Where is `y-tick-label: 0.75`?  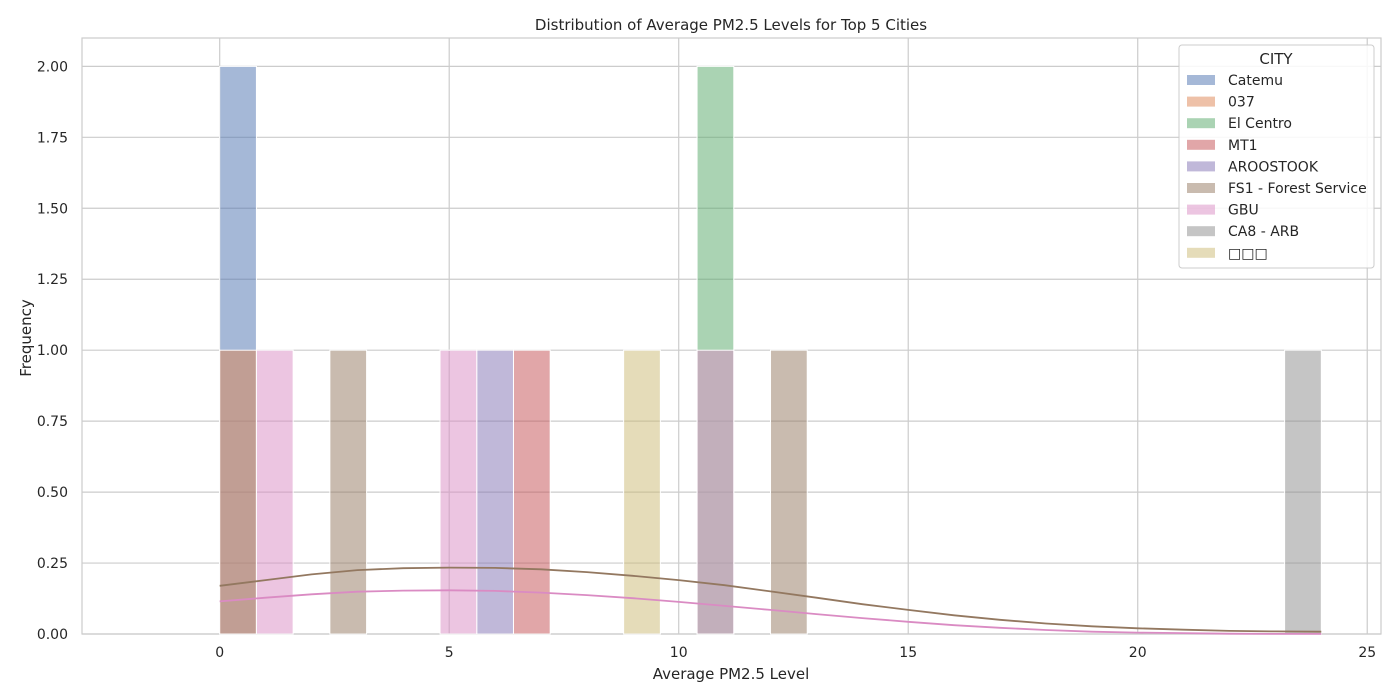
y-tick-label: 0.75 is located at coordinates (52, 422).